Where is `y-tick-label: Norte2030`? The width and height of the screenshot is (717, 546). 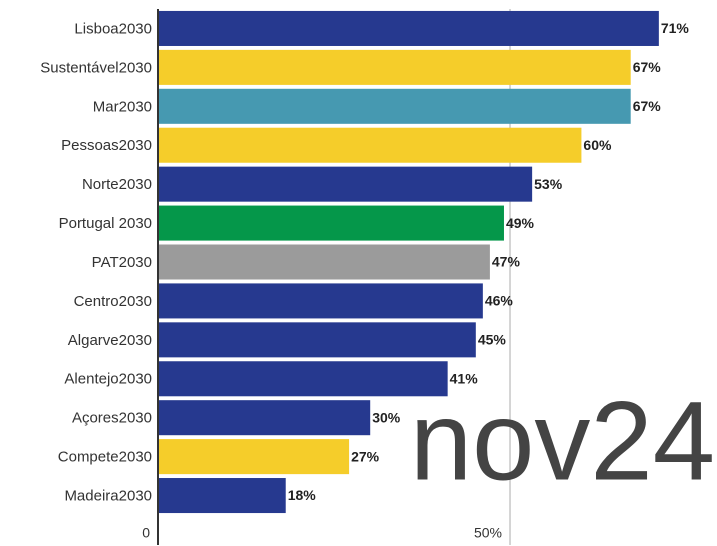
y-tick-label: Norte2030 is located at coordinates (117, 184).